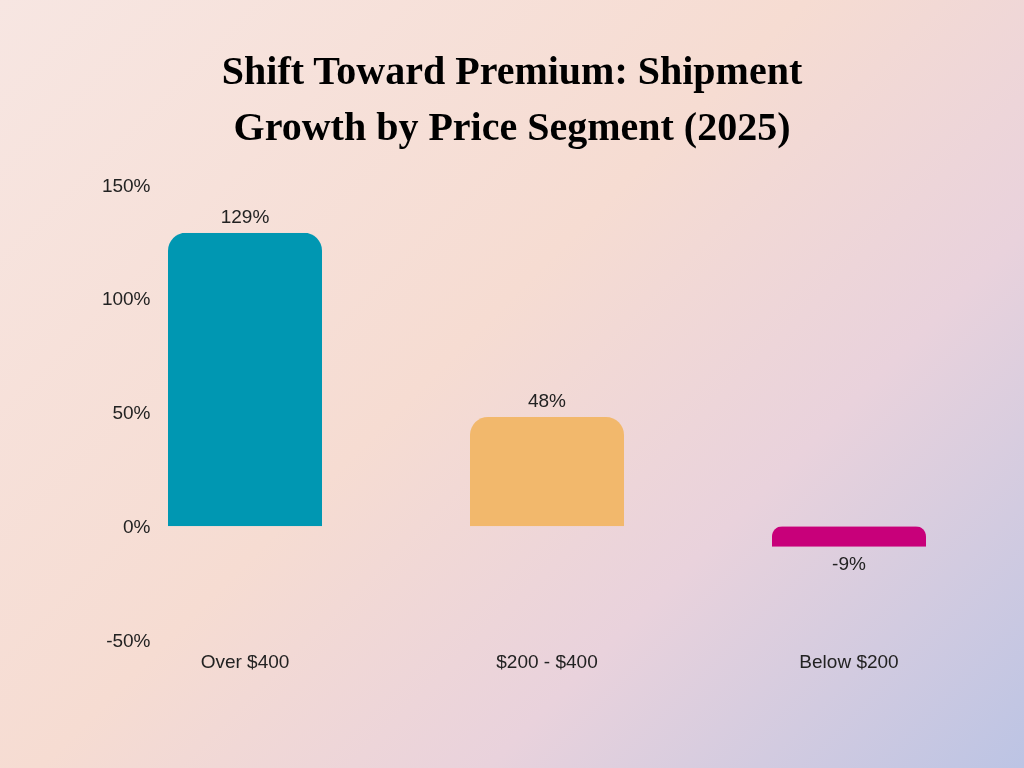  What do you see at coordinates (245, 661) in the screenshot?
I see `x-tick-label: Over $400` at bounding box center [245, 661].